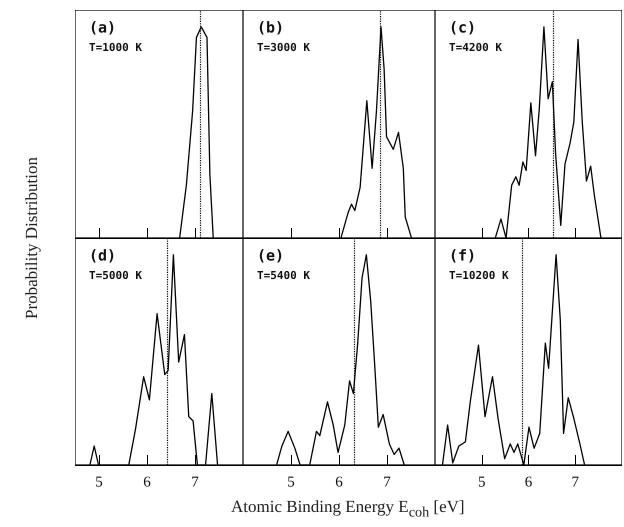  Describe the element at coordinates (32, 238) in the screenshot. I see `y-axis-title: Probability Distribution` at that location.